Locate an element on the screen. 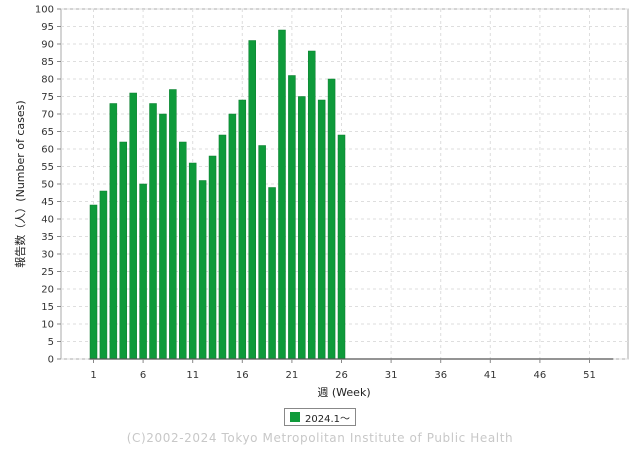 Image resolution: width=640 pixels, height=450 pixels. y-tick-label: 100 is located at coordinates (44, 10).